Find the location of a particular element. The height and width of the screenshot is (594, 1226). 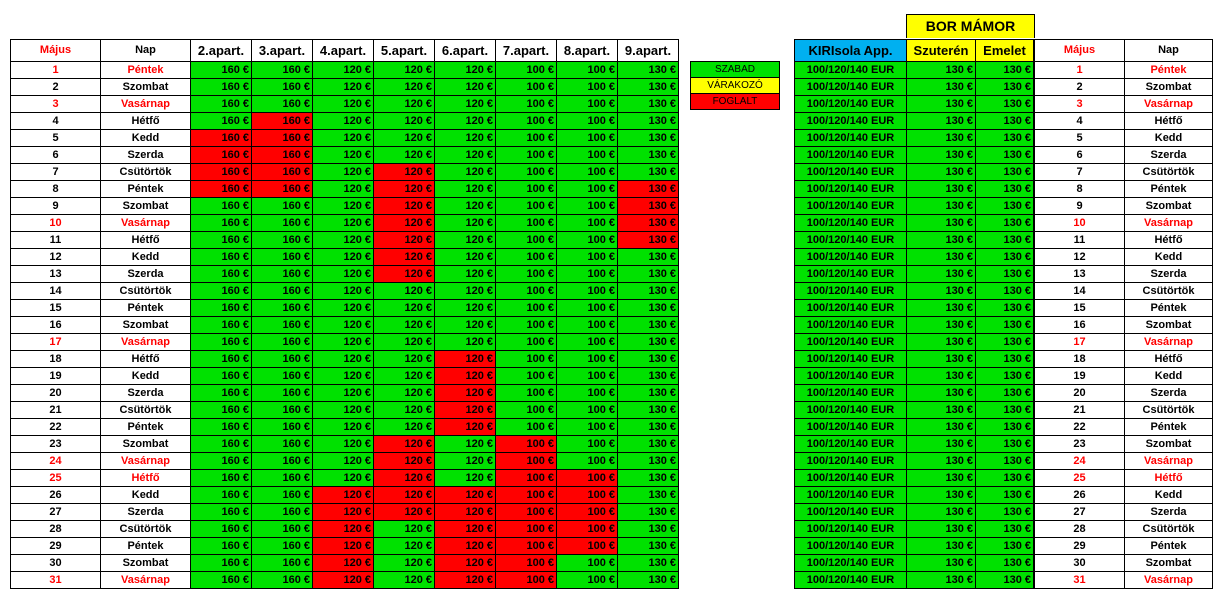

day-number: 12 is located at coordinates (1079, 257).